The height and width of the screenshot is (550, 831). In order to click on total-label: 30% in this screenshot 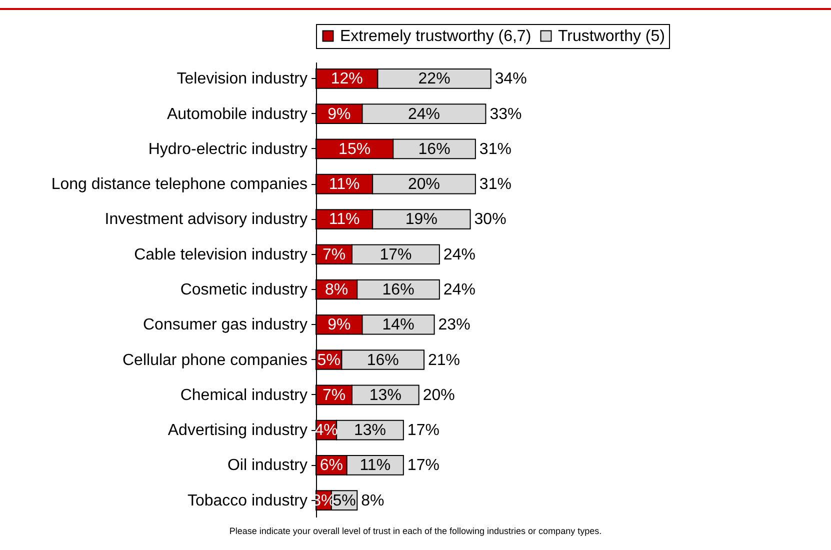, I will do `click(490, 219)`.